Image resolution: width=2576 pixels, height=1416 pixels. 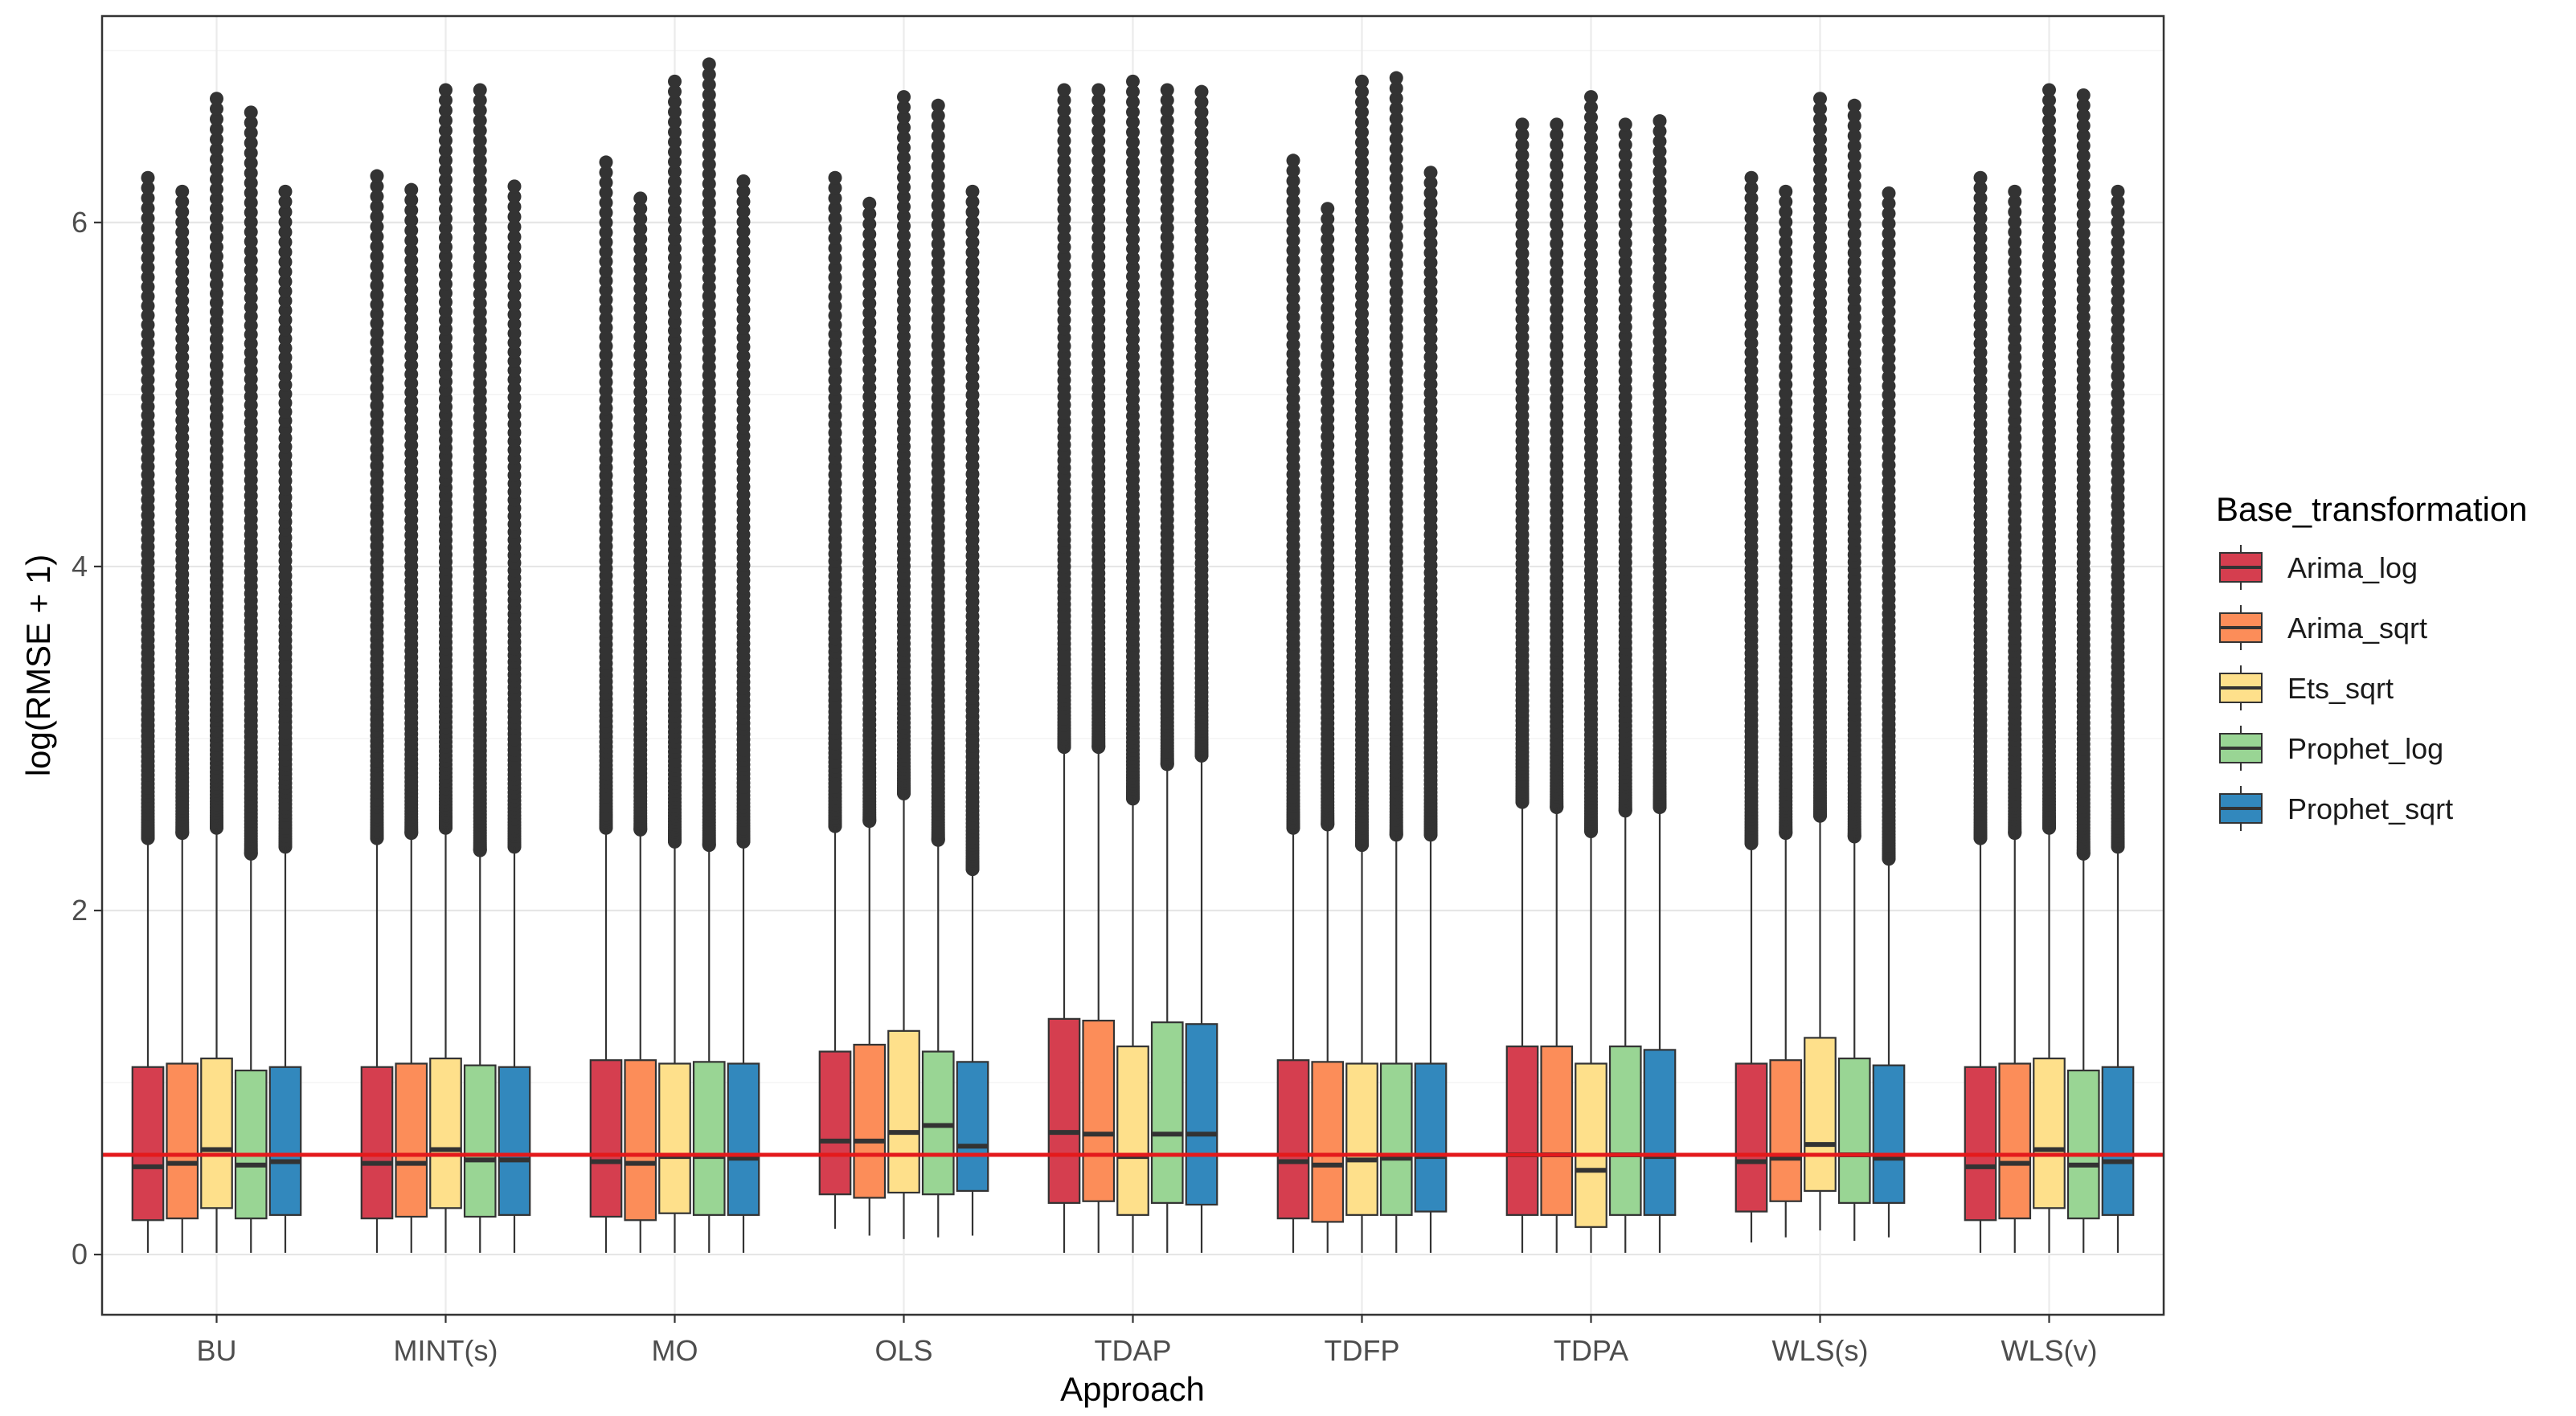 I want to click on box-TDAP-Ets_sqrt, so click(x=1132, y=663).